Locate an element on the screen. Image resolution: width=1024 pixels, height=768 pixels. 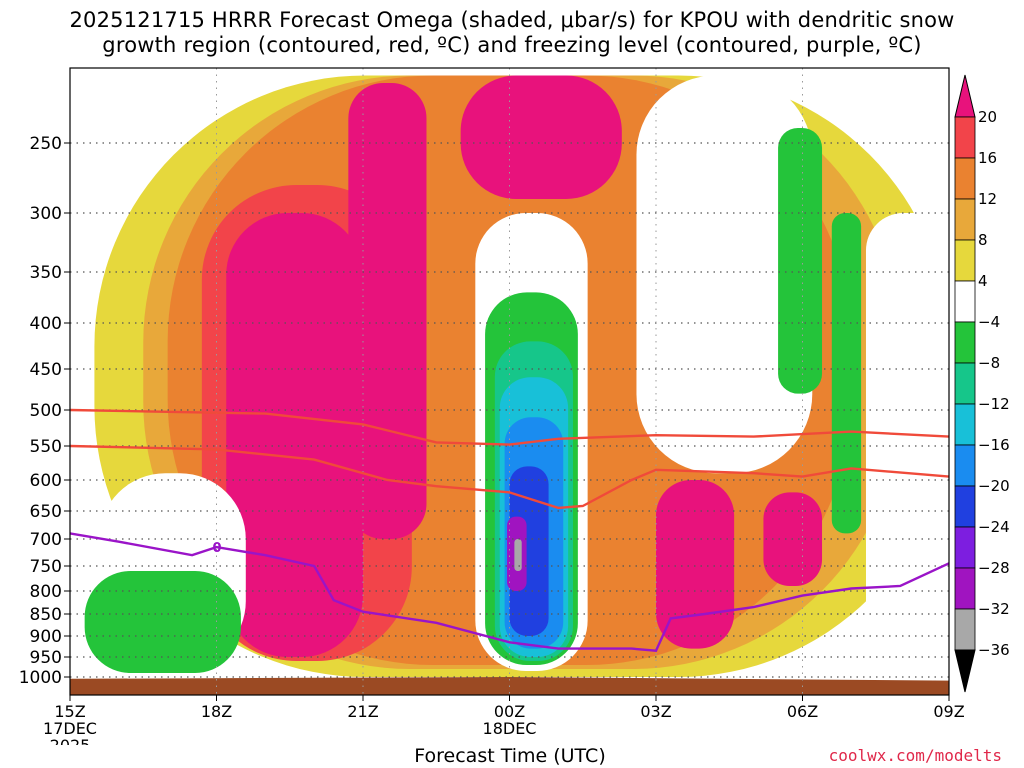
x-tick-label: 09Z is located at coordinates (948, 711).